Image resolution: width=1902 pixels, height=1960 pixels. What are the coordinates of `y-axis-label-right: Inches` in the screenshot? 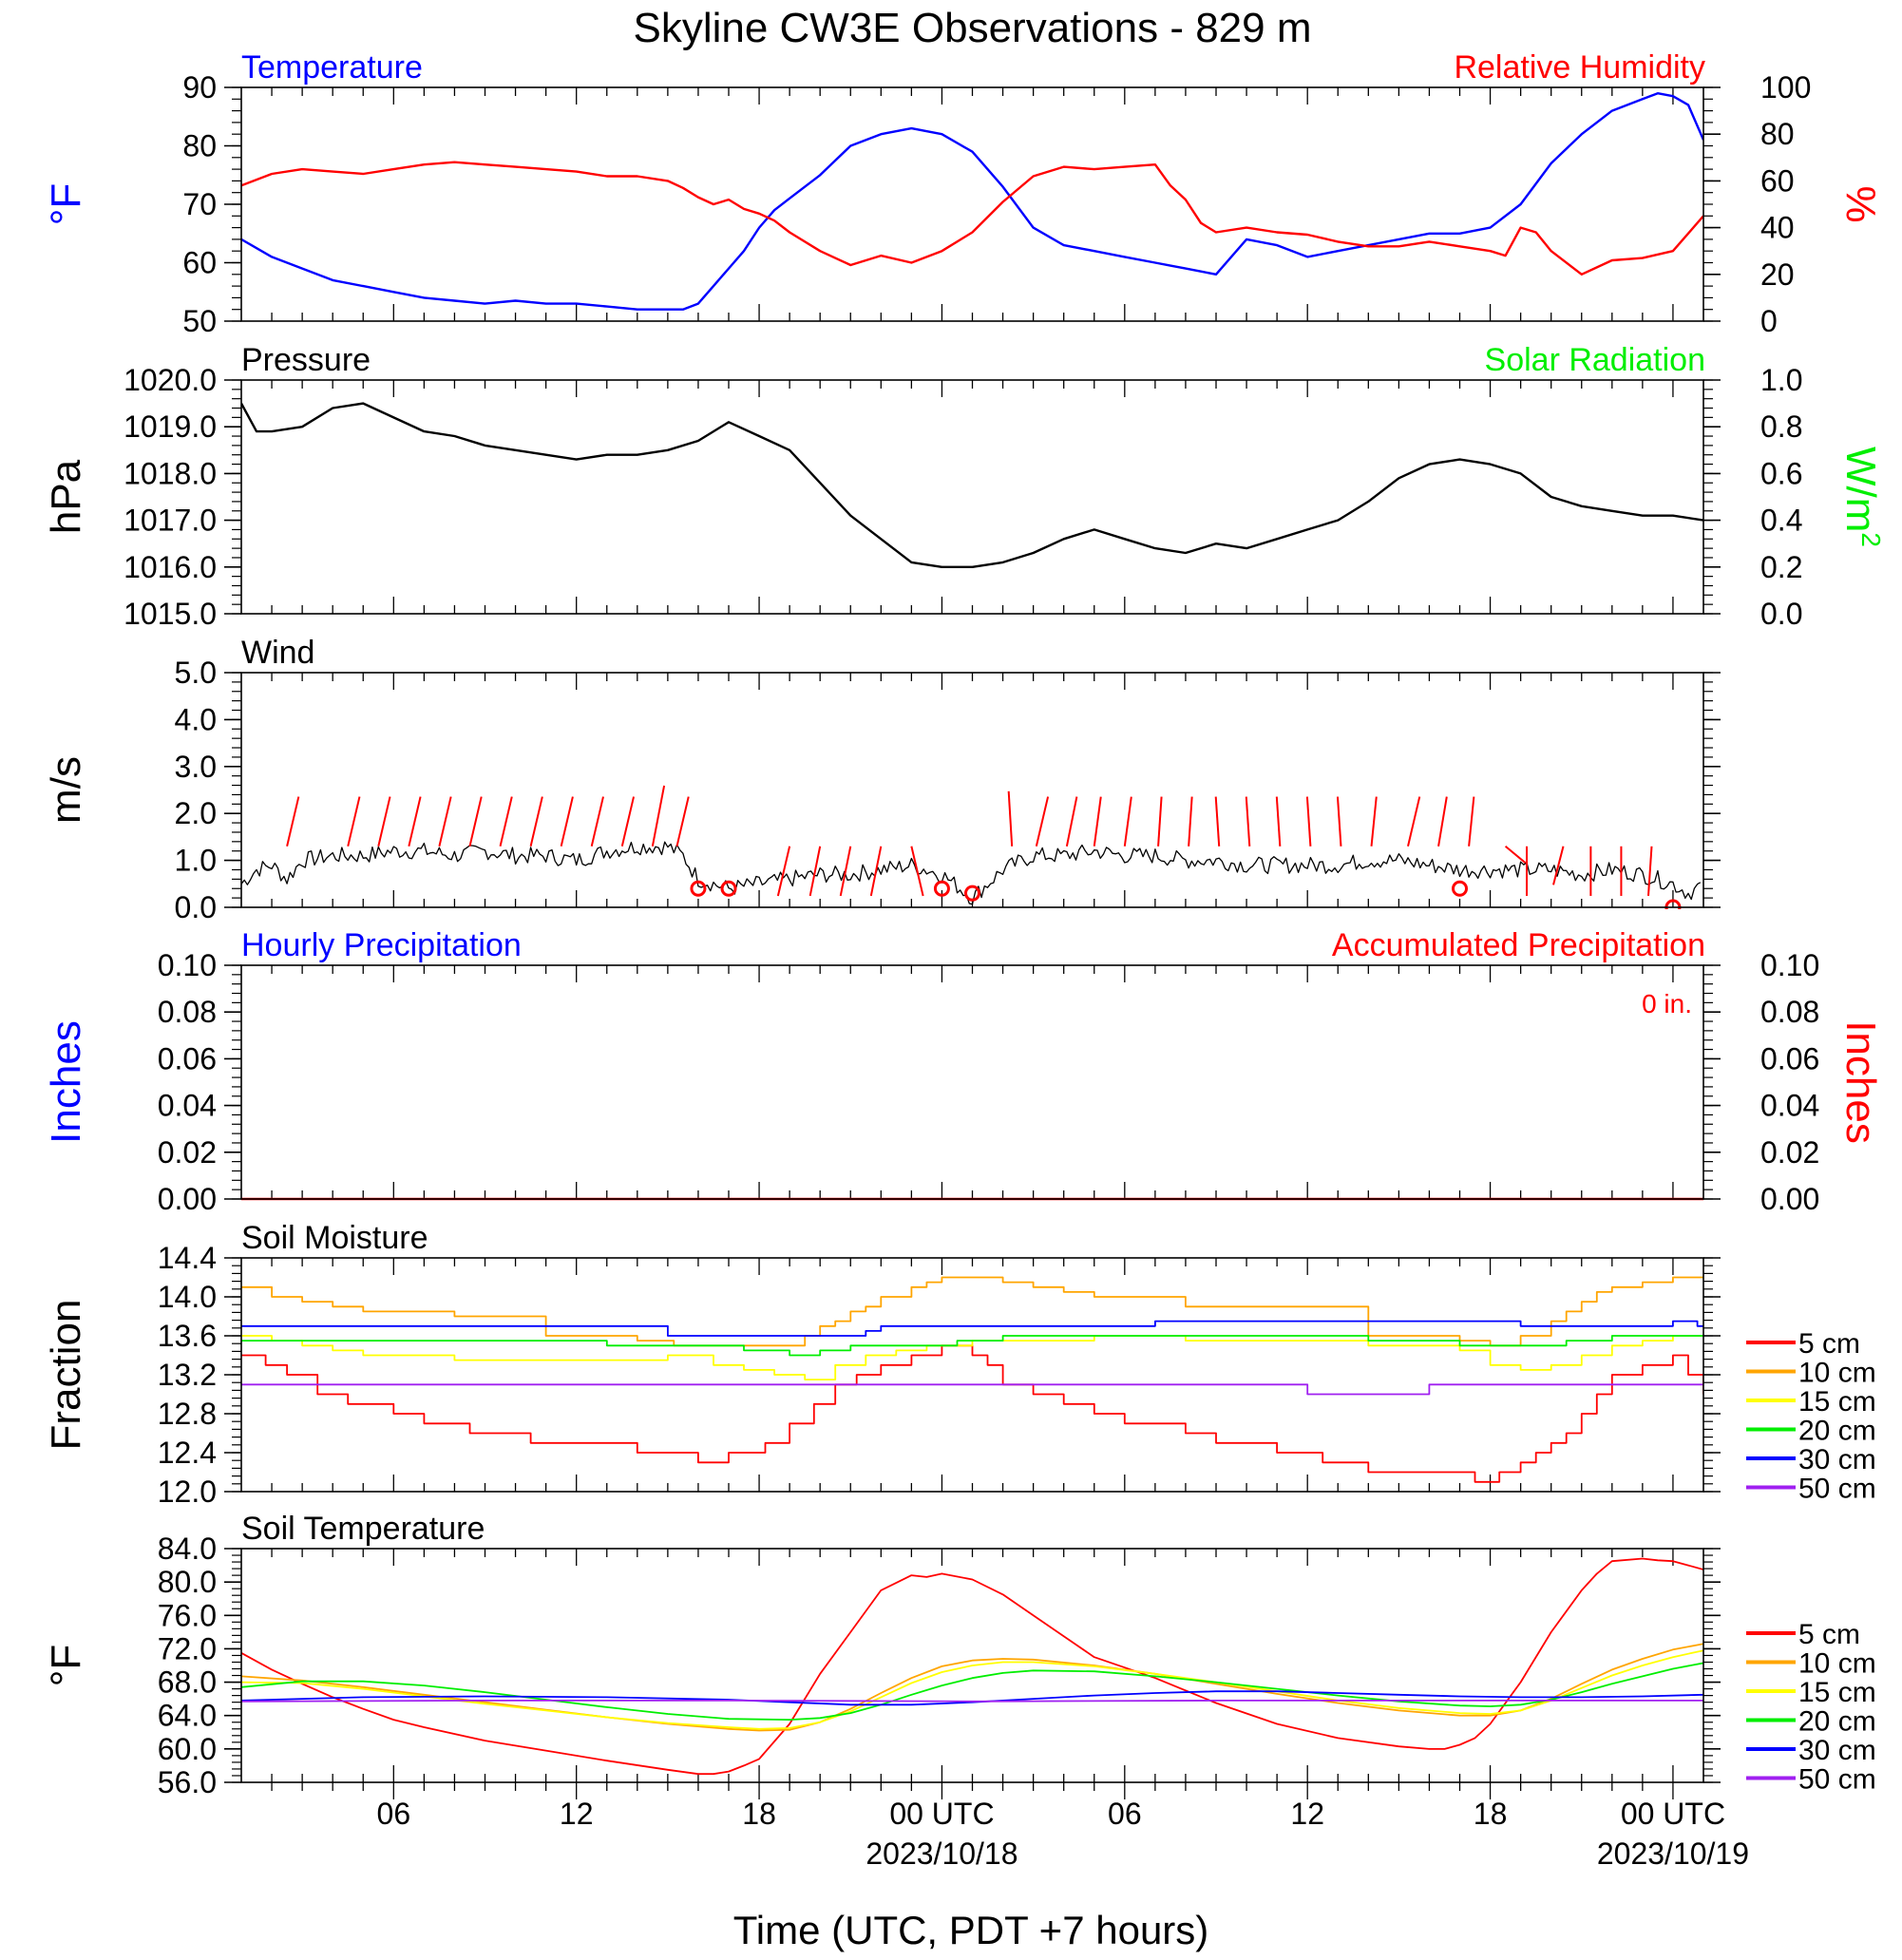 It's located at (1860, 1082).